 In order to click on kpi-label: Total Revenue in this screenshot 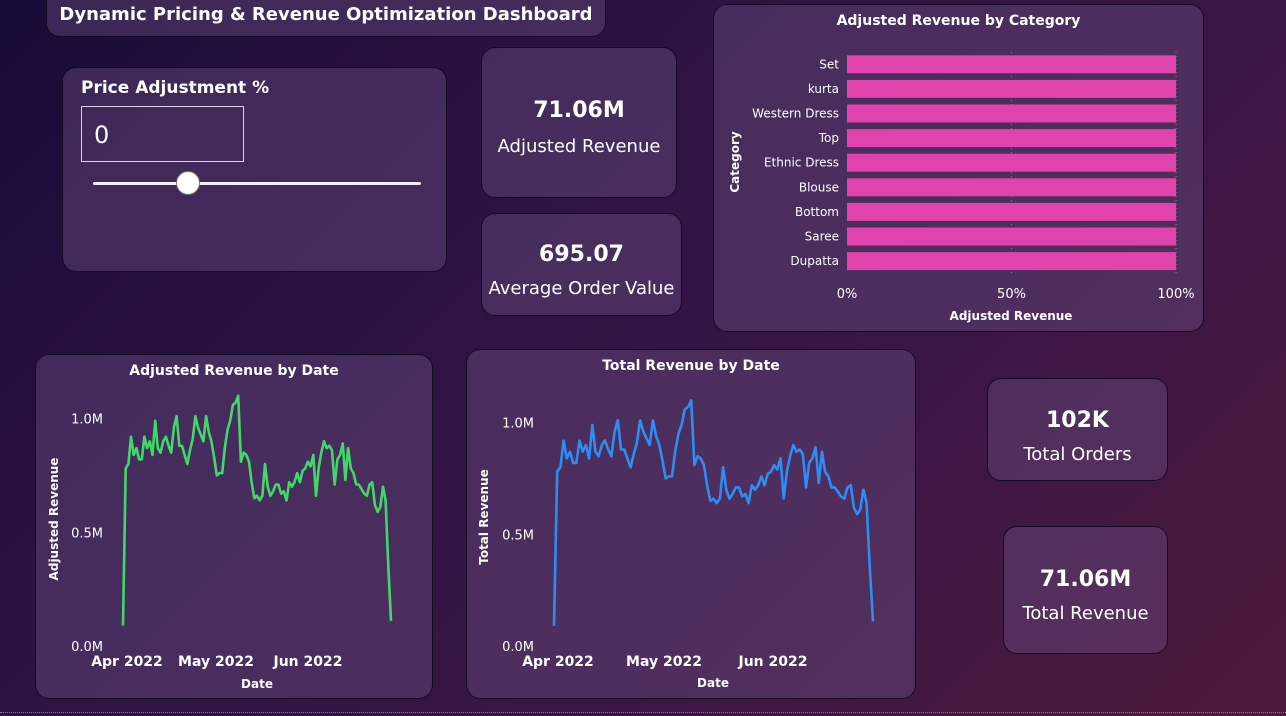, I will do `click(1085, 613)`.